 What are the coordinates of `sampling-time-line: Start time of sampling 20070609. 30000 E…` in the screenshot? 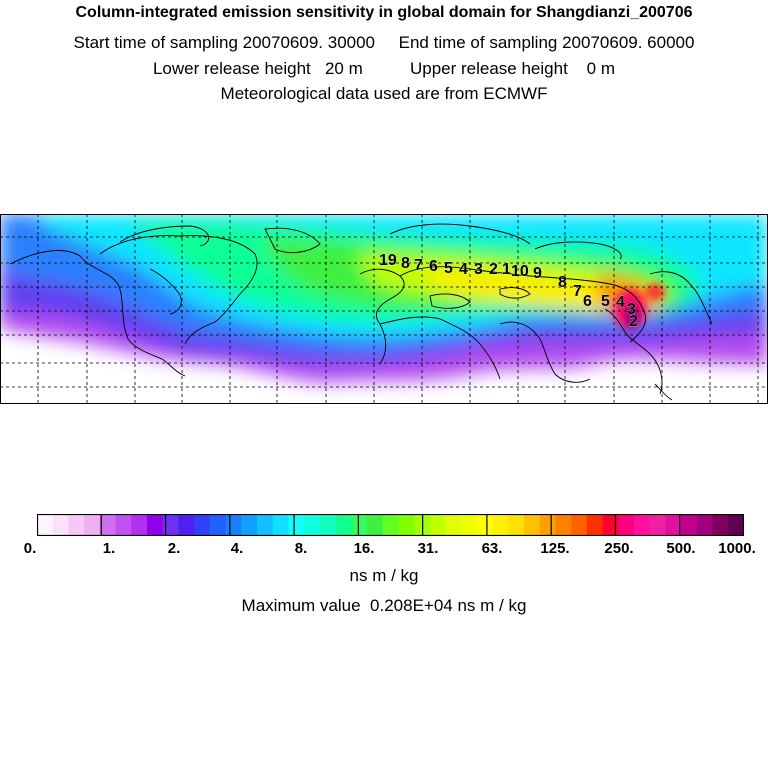 It's located at (384, 42).